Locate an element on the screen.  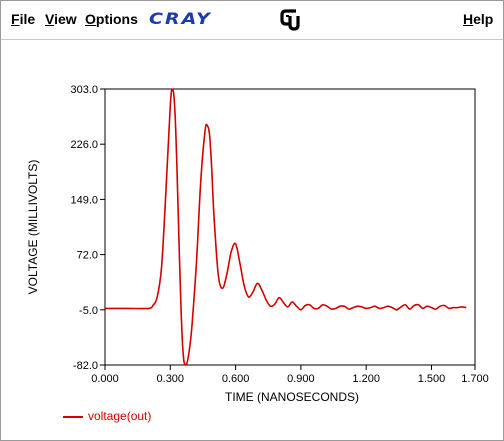
x-tick-label: 0.600 is located at coordinates (236, 379).